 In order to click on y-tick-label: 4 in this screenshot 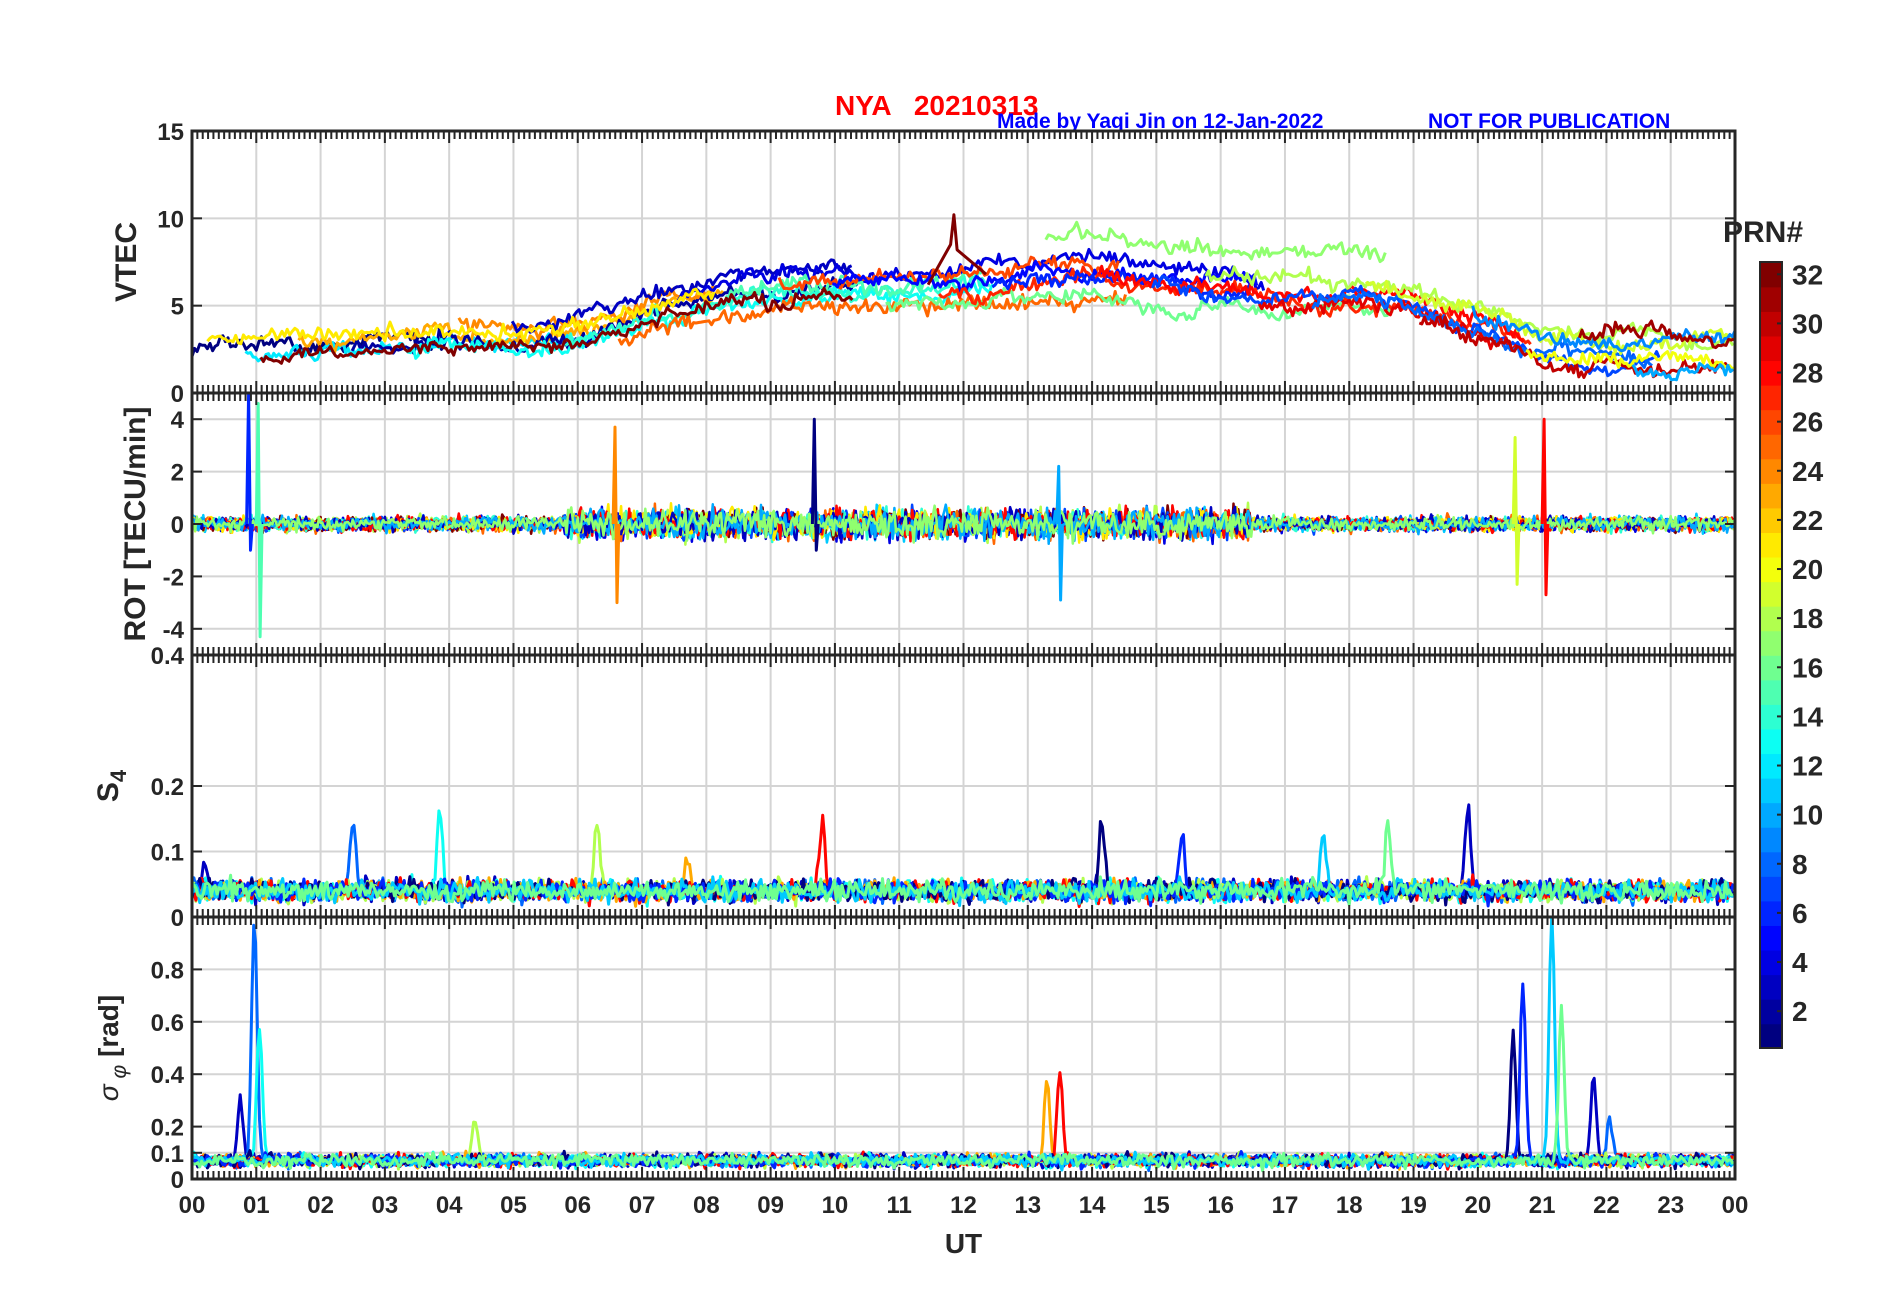, I will do `click(178, 420)`.